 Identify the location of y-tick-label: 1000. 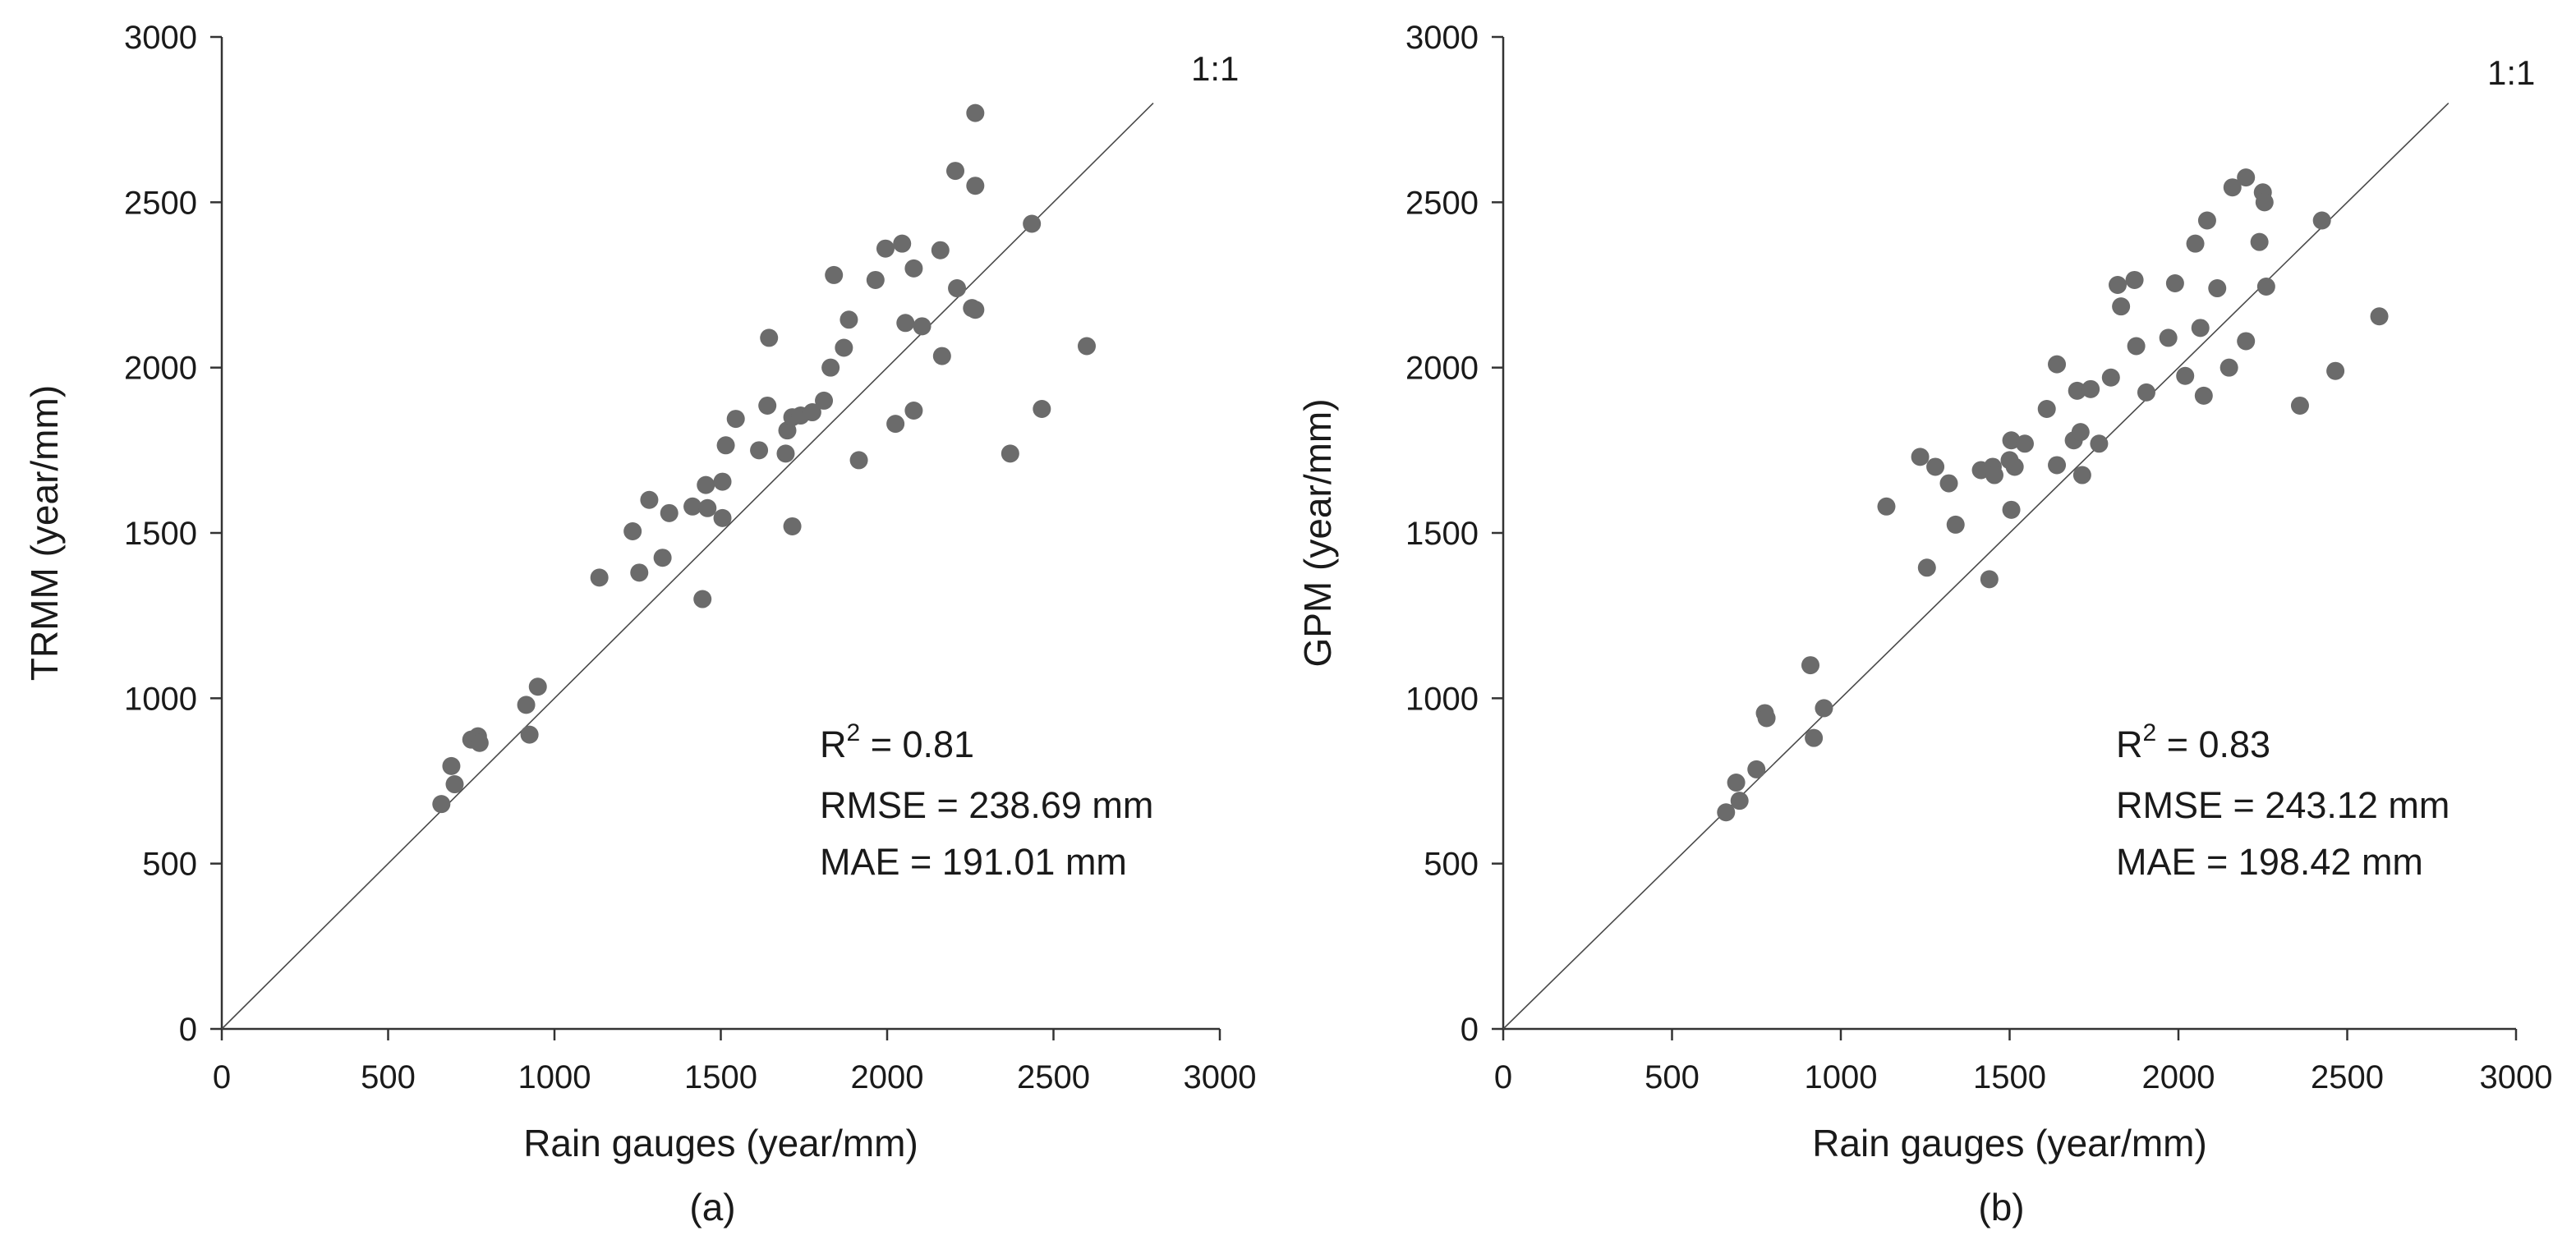
(160, 699).